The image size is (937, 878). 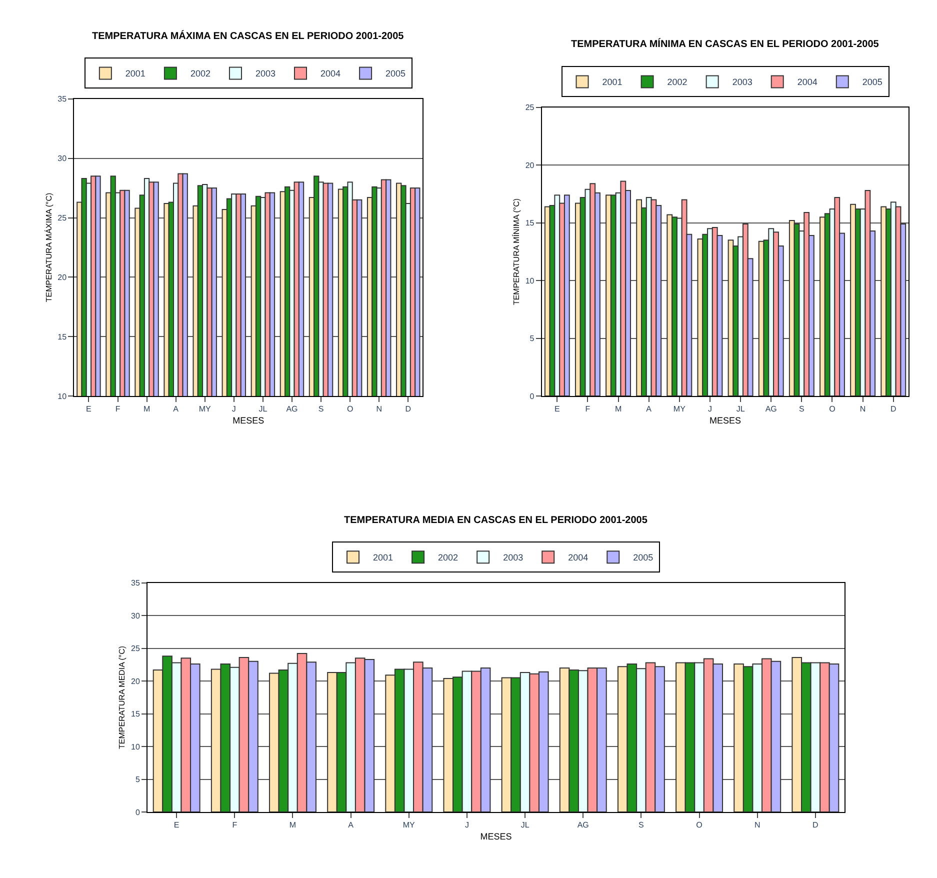 What do you see at coordinates (122, 697) in the screenshot?
I see `y-axis-title: TEMPERATURA MEDIA (°C)` at bounding box center [122, 697].